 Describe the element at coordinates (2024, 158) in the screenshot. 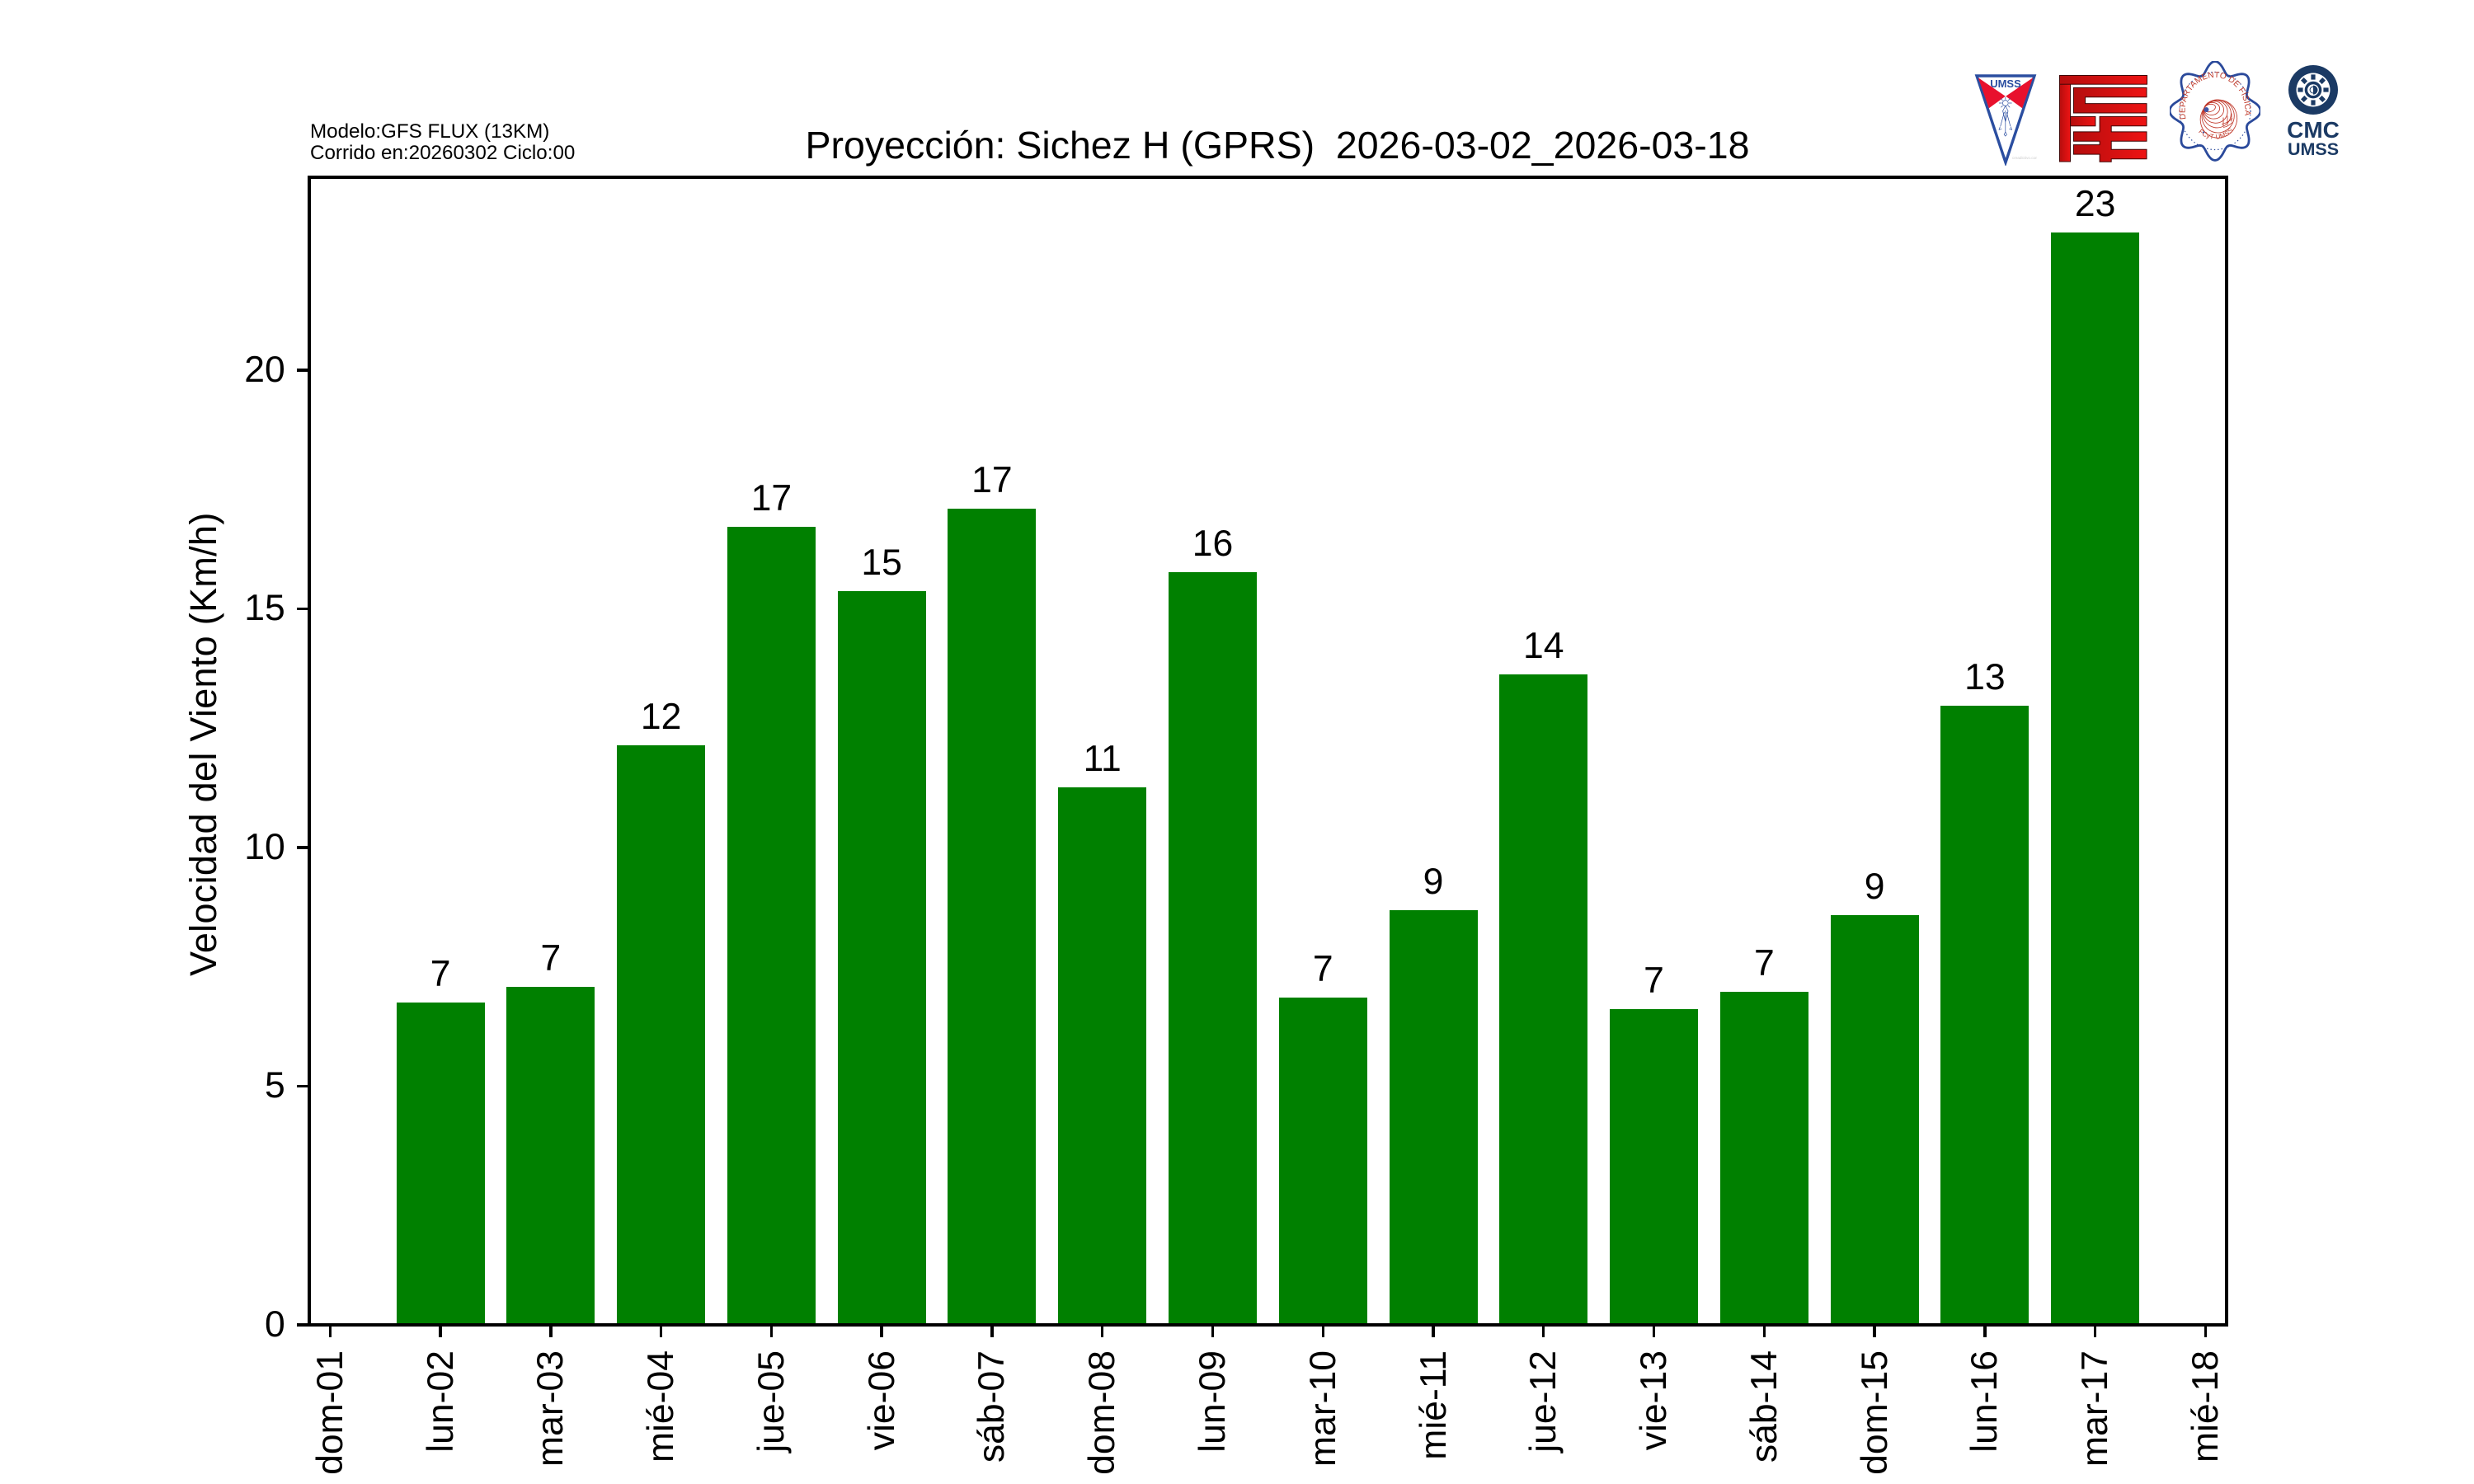

I see `svg-text: creadictivo.com` at that location.